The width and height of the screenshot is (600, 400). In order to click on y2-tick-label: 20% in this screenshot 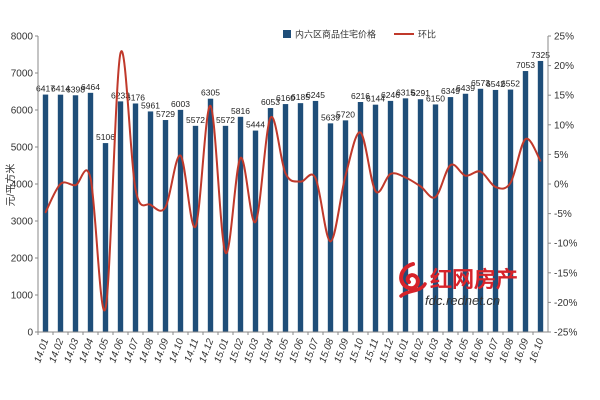, I will do `click(564, 66)`.